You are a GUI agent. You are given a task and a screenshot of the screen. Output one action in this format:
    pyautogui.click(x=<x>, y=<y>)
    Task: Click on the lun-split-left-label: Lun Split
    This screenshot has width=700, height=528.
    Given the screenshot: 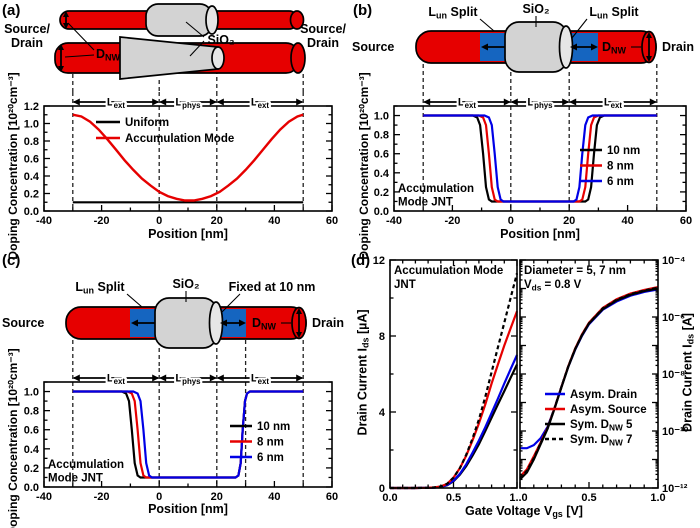 What is the action you would take?
    pyautogui.click(x=453, y=13)
    